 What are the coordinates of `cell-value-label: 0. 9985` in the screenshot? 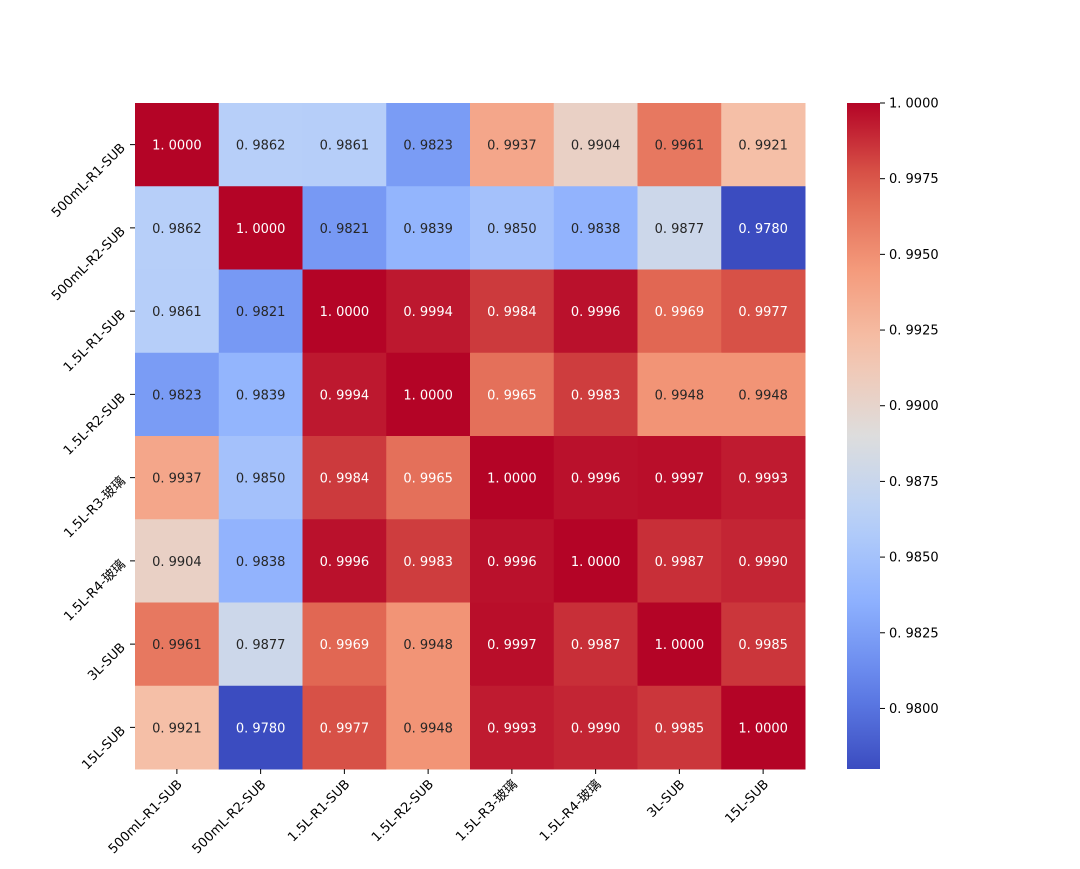 It's located at (763, 645).